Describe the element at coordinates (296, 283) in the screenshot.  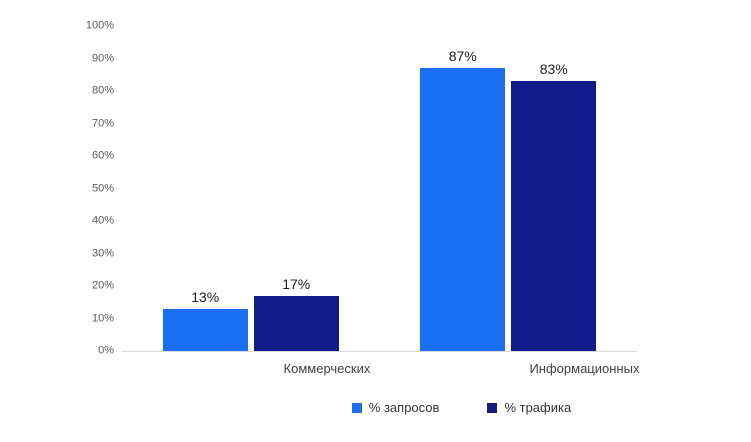
I see `bar-value-label: 17%` at that location.